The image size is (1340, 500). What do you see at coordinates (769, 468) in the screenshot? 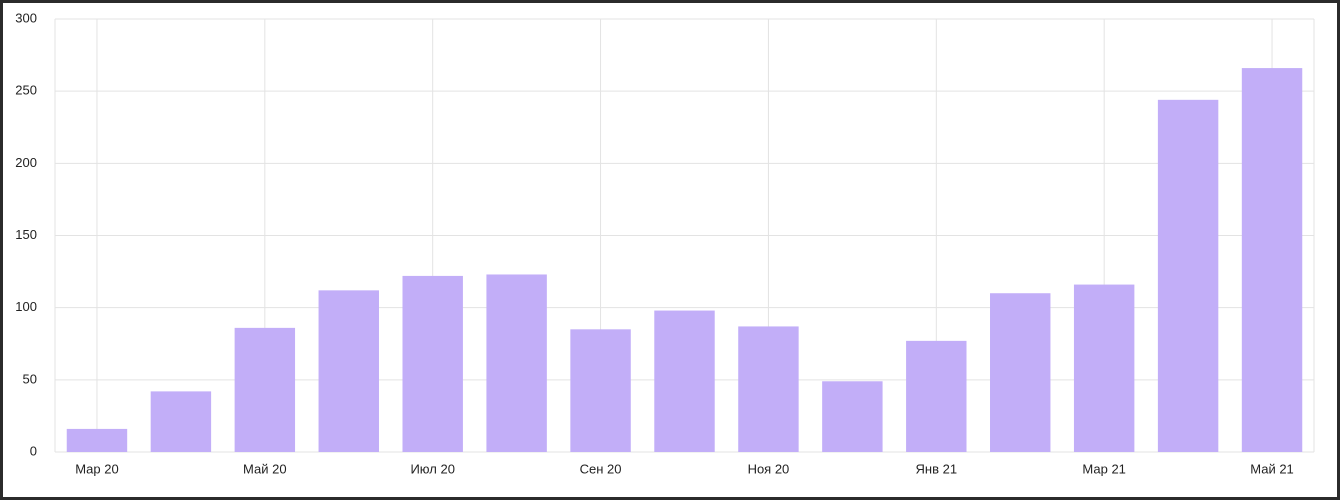
I see `x-tick-label: Ноя 20` at bounding box center [769, 468].